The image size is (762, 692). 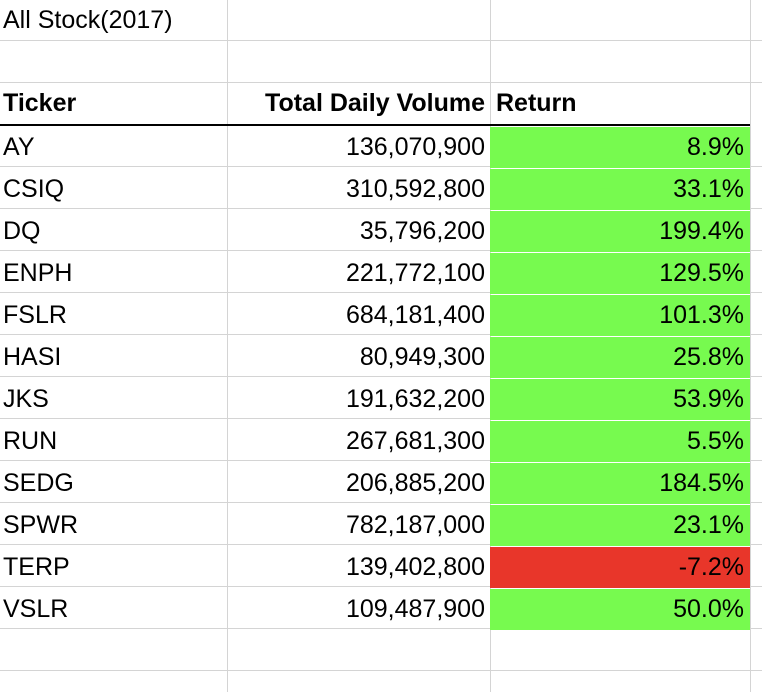 What do you see at coordinates (375, 103) in the screenshot?
I see `header-volume-cell: Total Daily Volume` at bounding box center [375, 103].